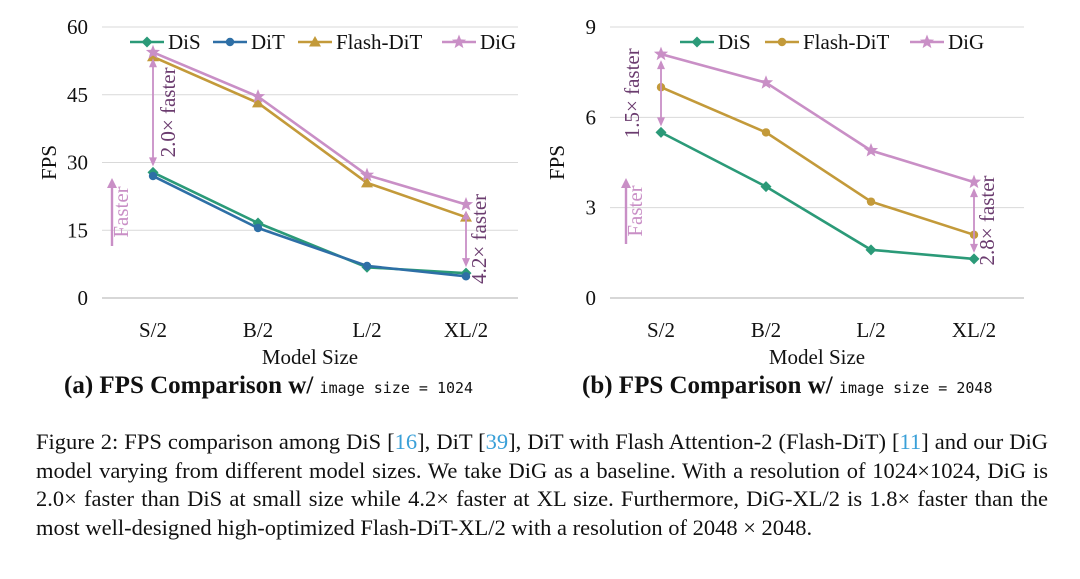 Image resolution: width=1080 pixels, height=579 pixels. I want to click on subcaption-b: (b) FPS Comparison w/ image size = 2048, so click(787, 386).